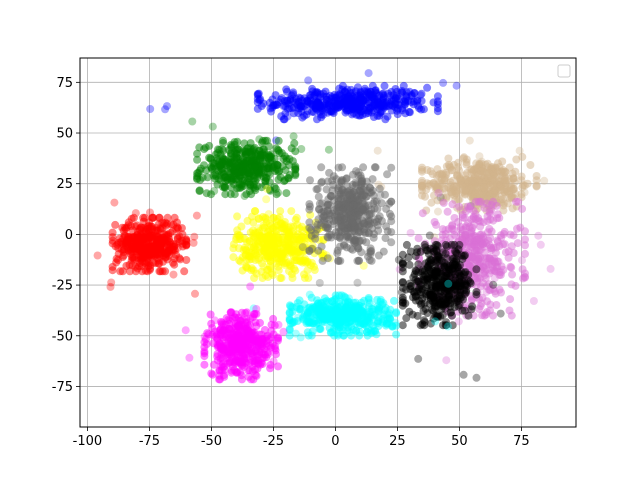  What do you see at coordinates (521, 441) in the screenshot?
I see `x-tick-label: 75` at bounding box center [521, 441].